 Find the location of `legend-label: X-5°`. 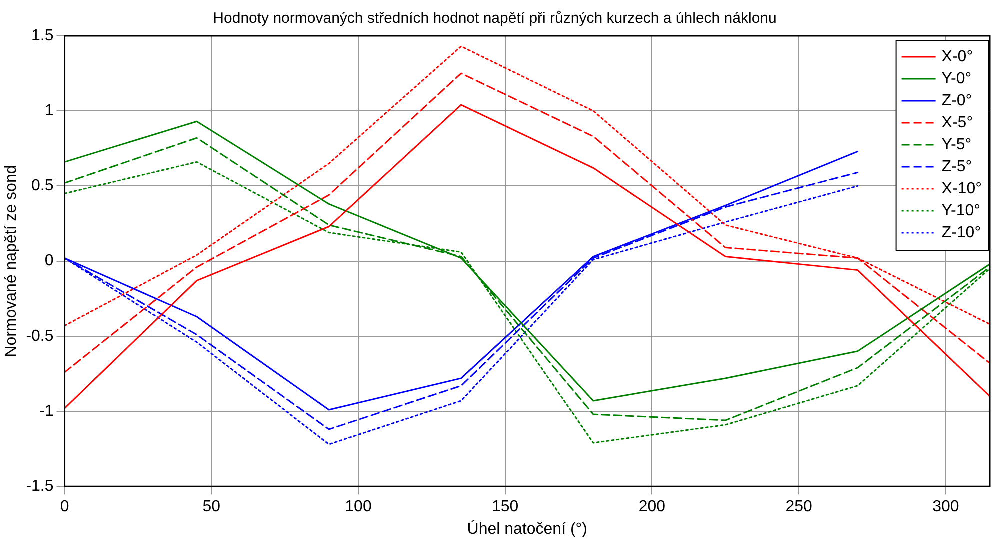

legend-label: X-5° is located at coordinates (958, 123).